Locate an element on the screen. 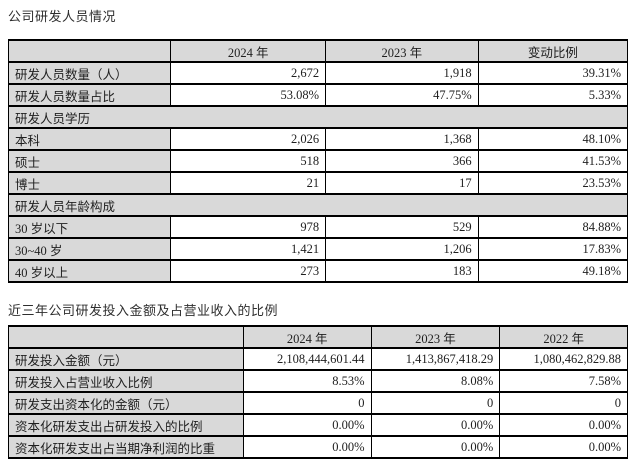 The width and height of the screenshot is (635, 476). table-row: 30 岁以下 978 529 84.88% is located at coordinates (318, 227).